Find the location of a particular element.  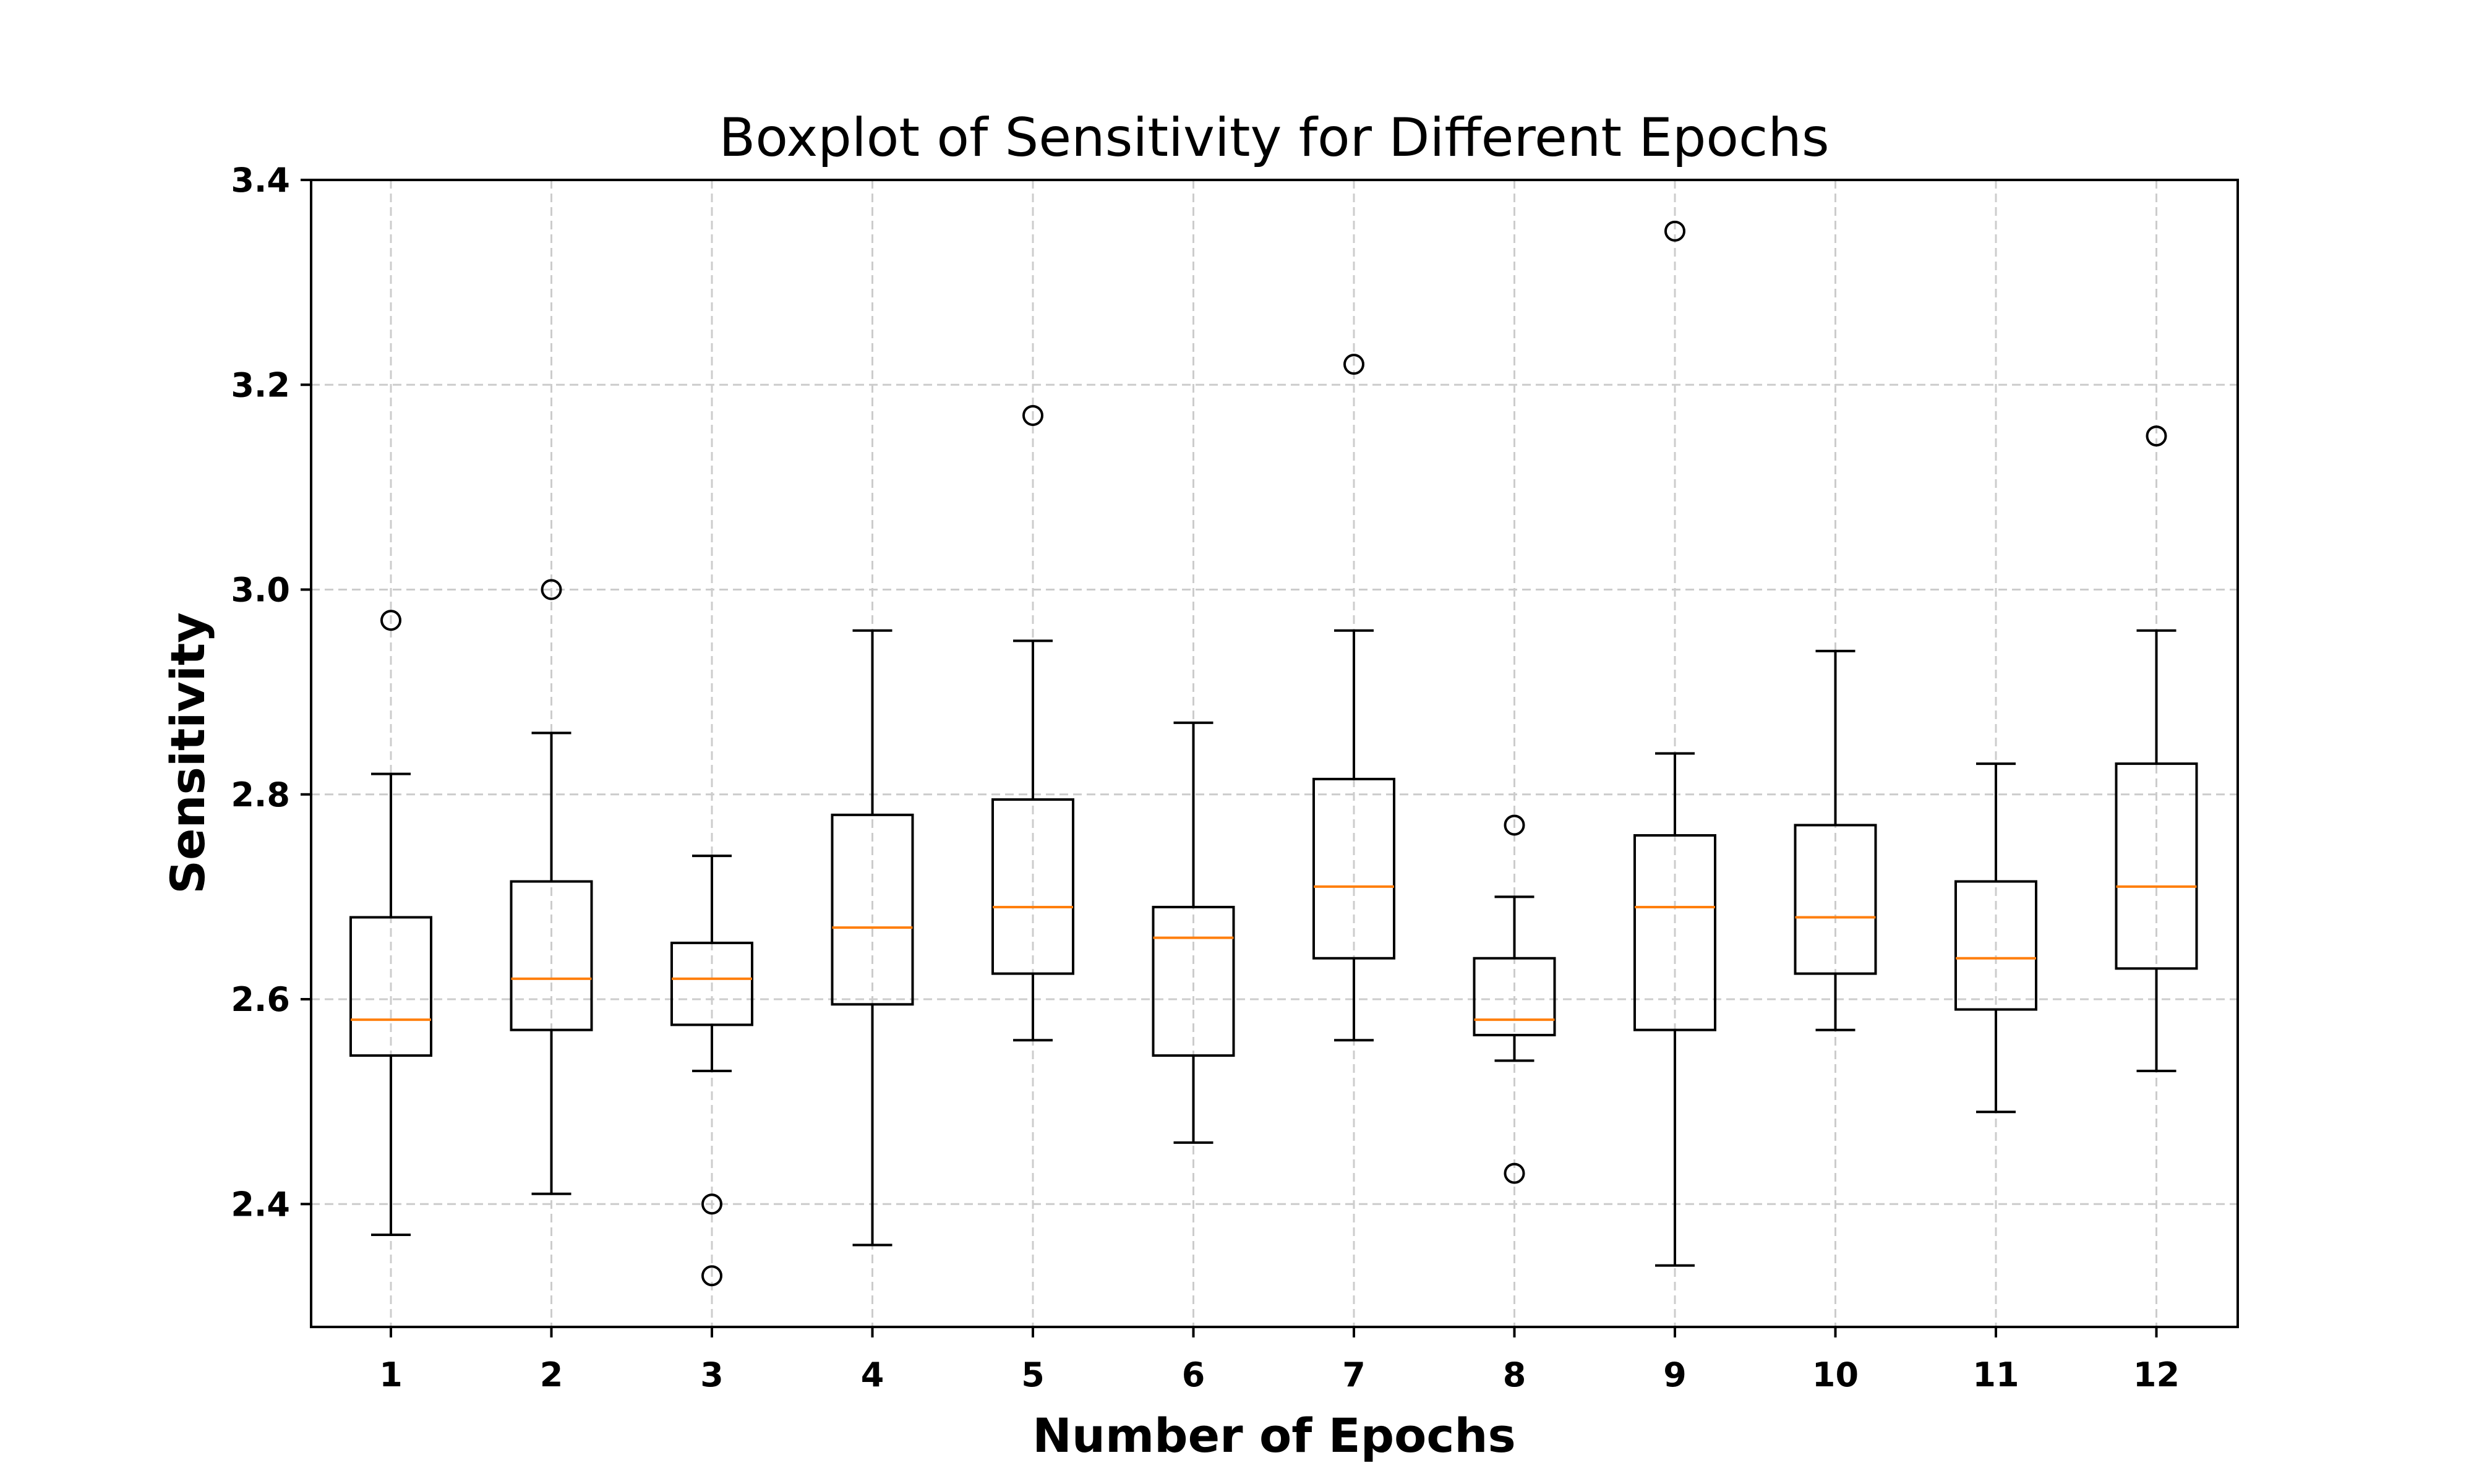

x-tick-label: 7 is located at coordinates (1354, 1374).